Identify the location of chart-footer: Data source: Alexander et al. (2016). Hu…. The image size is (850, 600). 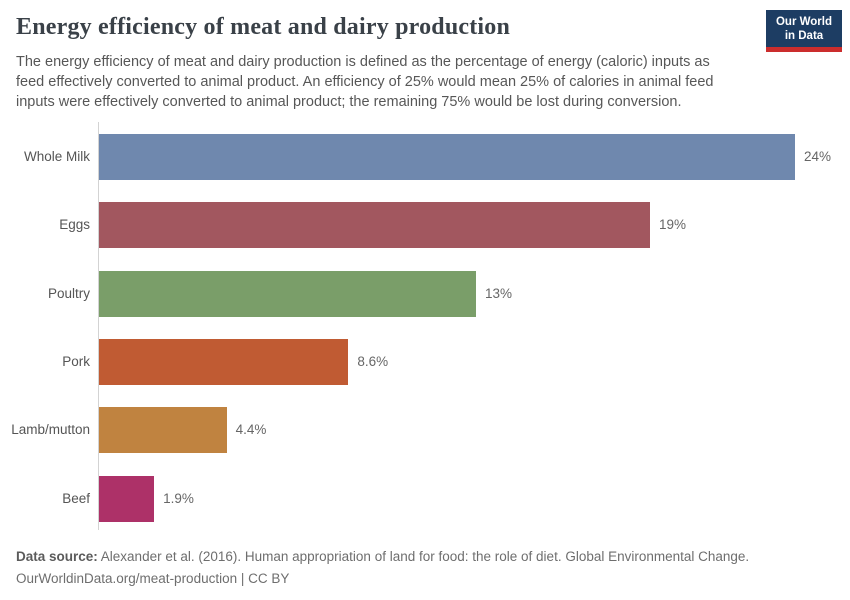
(426, 568).